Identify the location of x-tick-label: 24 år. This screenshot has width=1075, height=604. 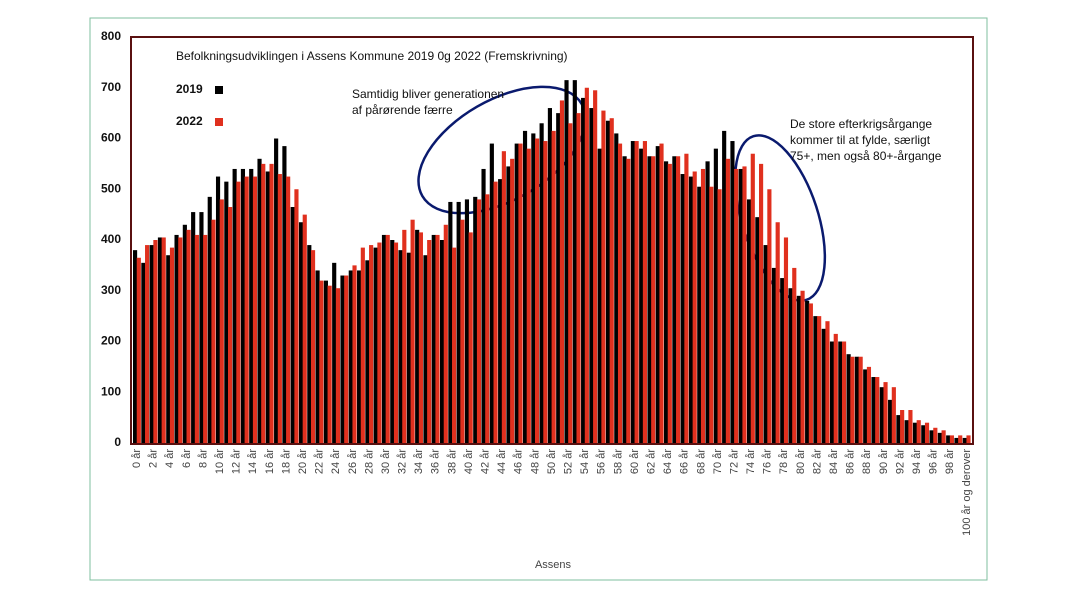
(336, 461).